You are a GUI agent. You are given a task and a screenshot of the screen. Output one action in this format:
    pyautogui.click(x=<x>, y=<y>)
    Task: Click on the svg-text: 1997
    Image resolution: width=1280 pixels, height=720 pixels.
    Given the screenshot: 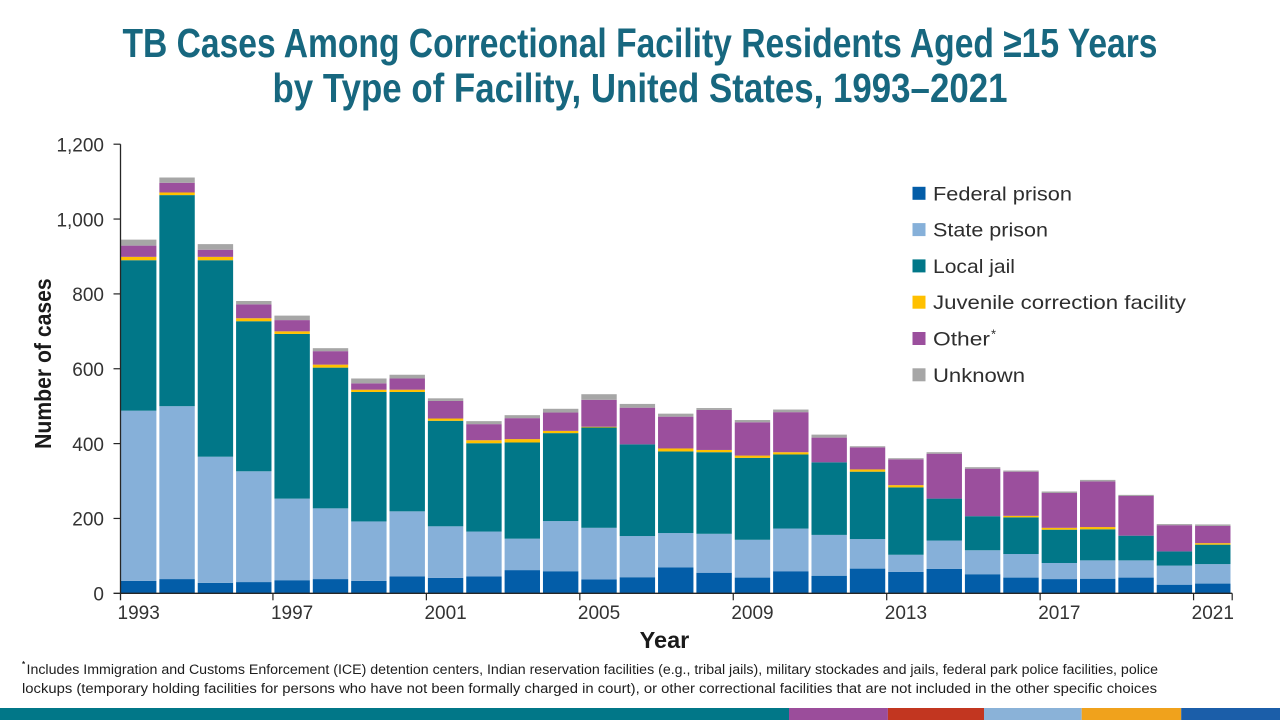 What is the action you would take?
    pyautogui.click(x=292, y=613)
    